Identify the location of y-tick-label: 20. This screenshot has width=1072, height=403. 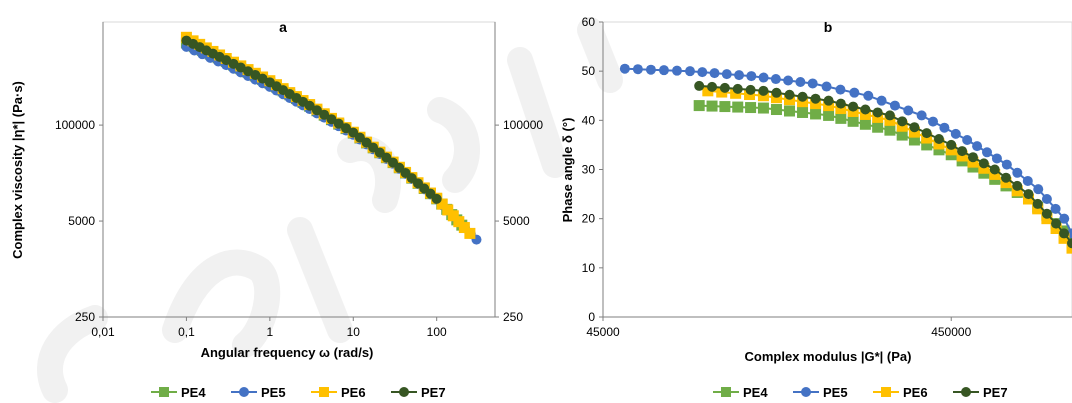
(589, 219).